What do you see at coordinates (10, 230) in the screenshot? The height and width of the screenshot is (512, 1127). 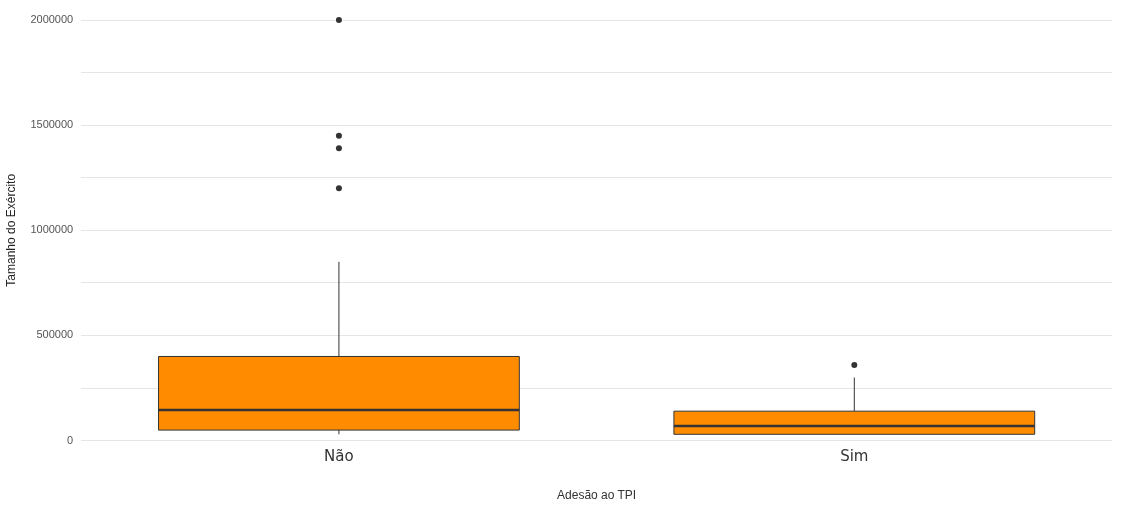 I see `y-axis-title: Tamanho do Exército` at bounding box center [10, 230].